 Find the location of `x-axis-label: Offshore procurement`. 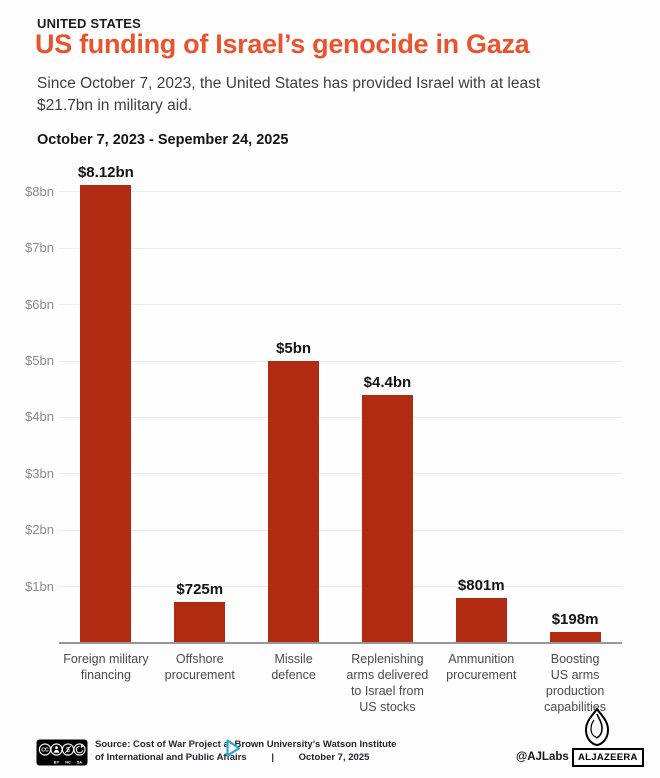

x-axis-label: Offshore procurement is located at coordinates (199, 667).